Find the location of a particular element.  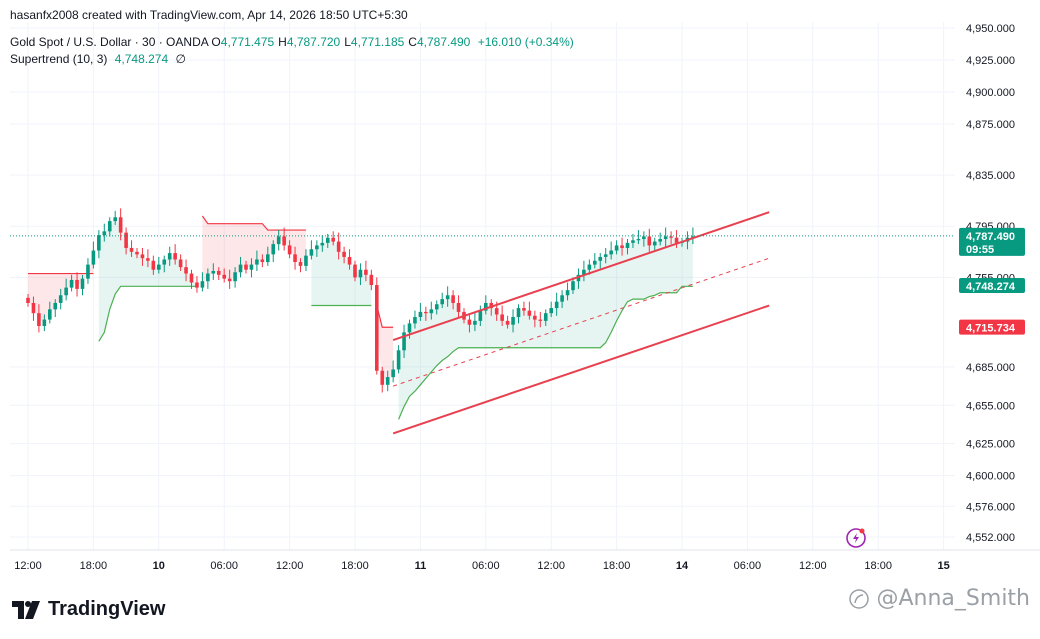

ohlc-key: O is located at coordinates (216, 42).